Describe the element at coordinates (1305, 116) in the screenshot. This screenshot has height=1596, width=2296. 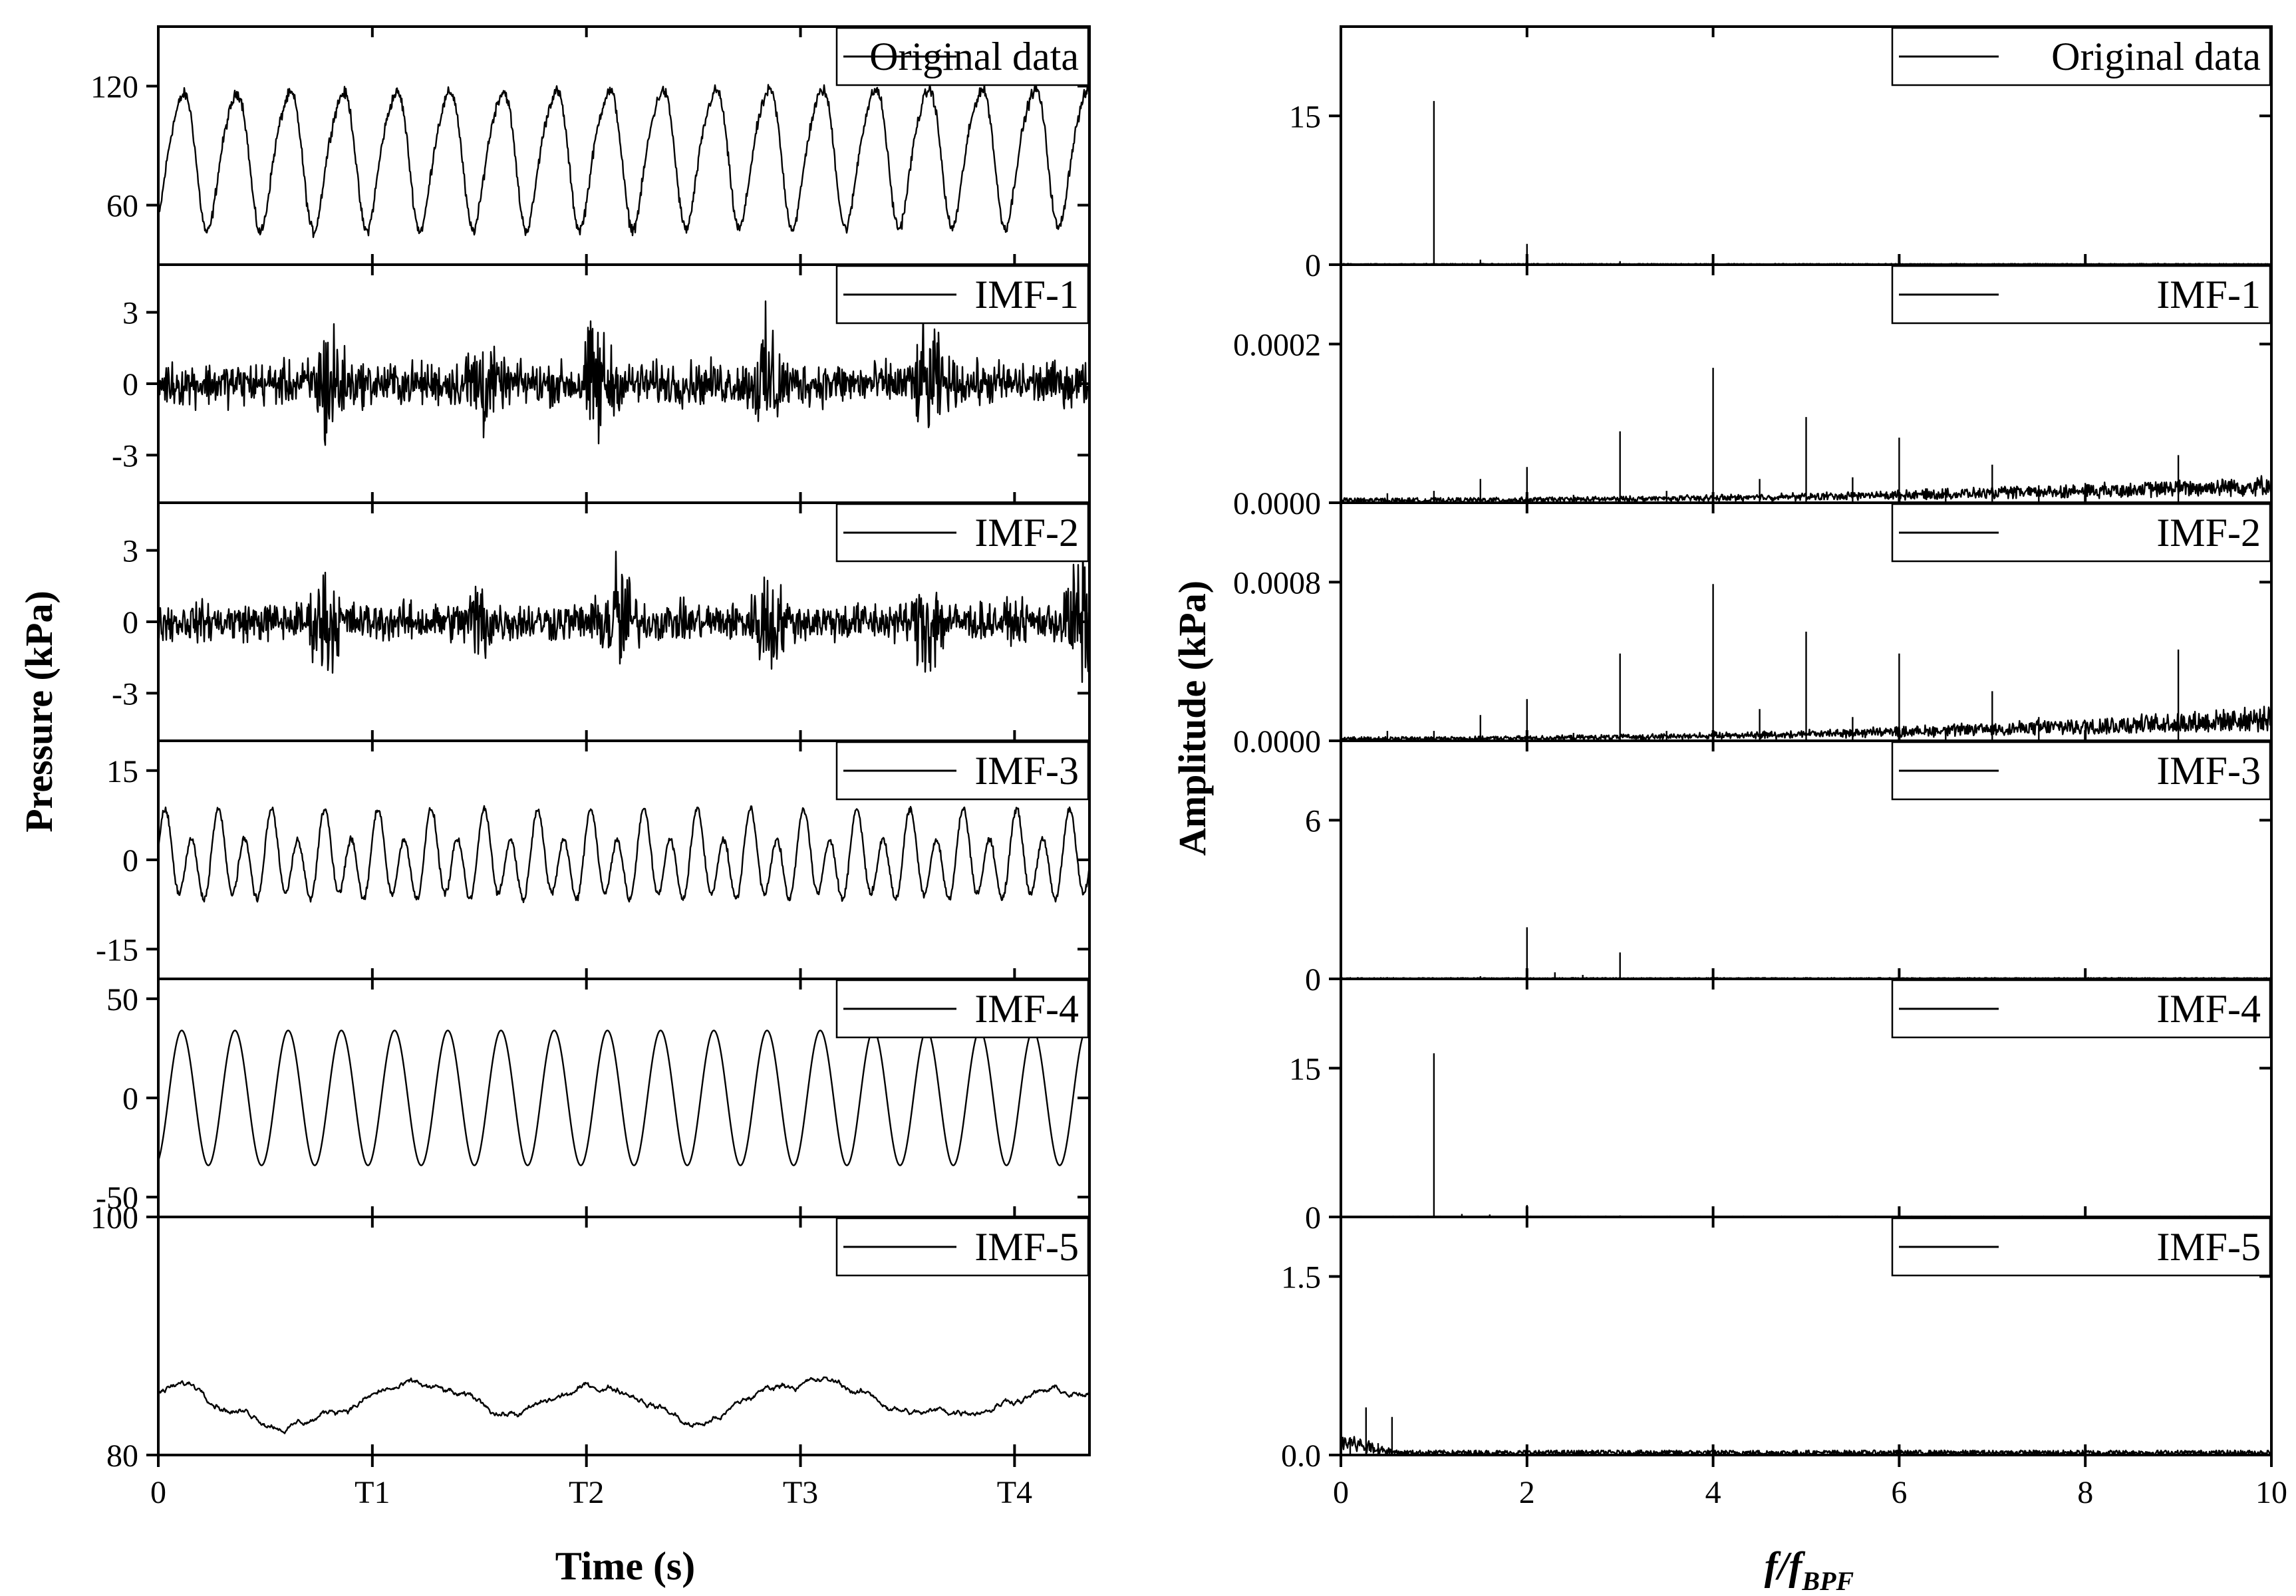
I see `freq-1-y-tick-label: 15` at that location.